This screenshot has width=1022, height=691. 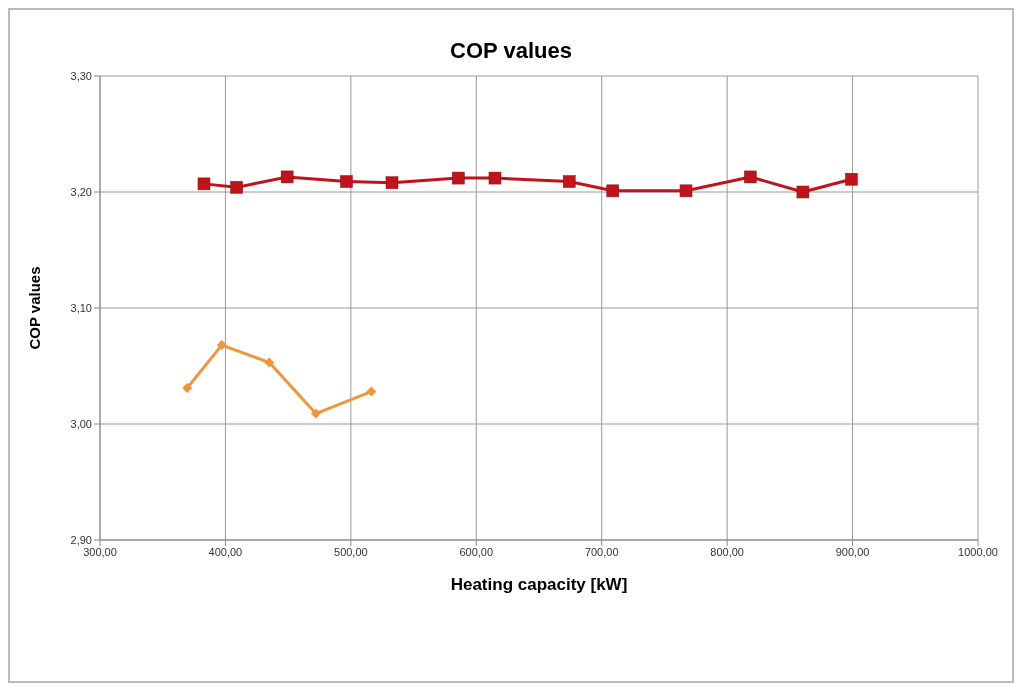 I want to click on x-tick-label: 800,00, so click(x=727, y=551).